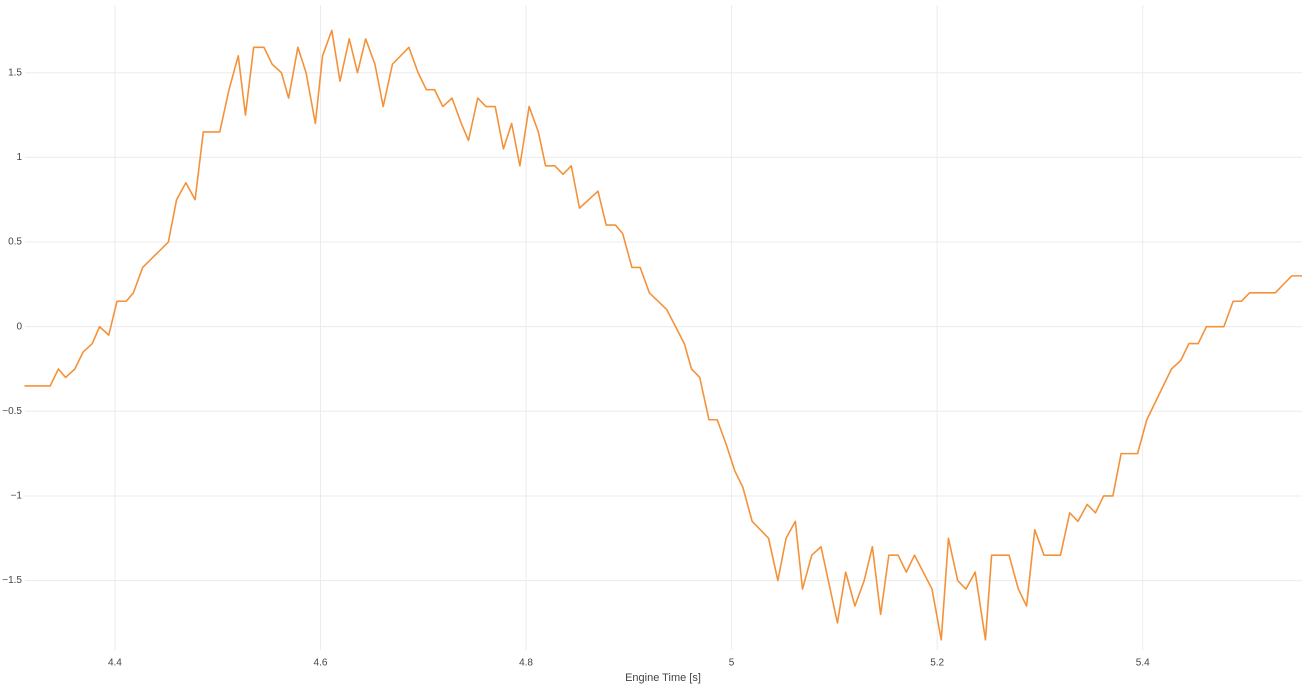  I want to click on x-tick-label: 4.4, so click(115, 663).